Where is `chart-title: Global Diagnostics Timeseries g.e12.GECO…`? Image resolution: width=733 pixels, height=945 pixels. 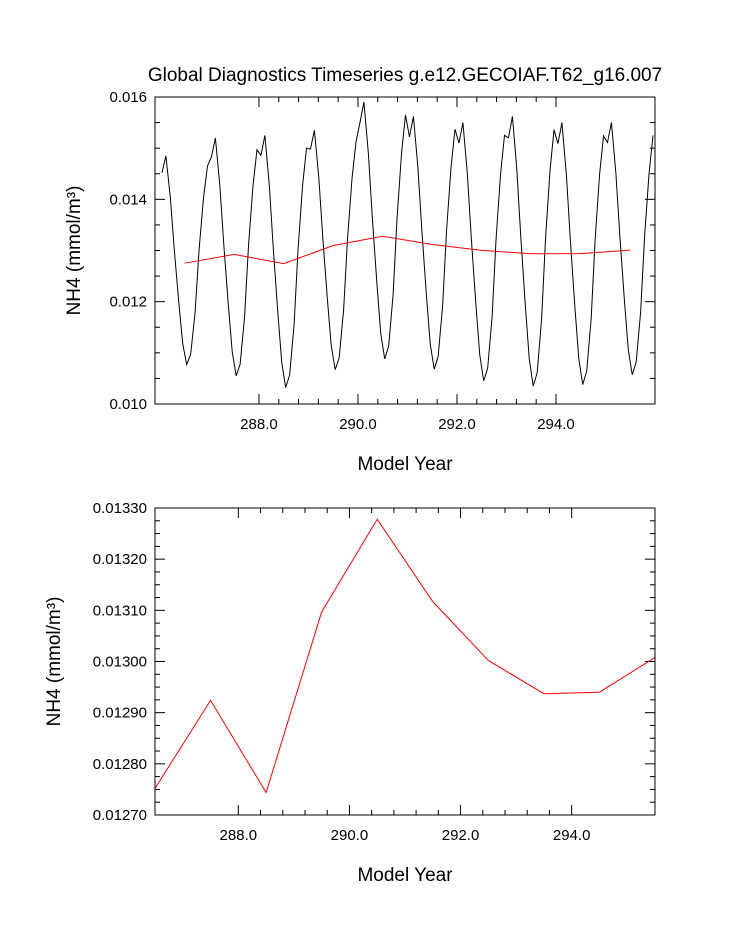
chart-title: Global Diagnostics Timeseries g.e12.GECO… is located at coordinates (405, 75).